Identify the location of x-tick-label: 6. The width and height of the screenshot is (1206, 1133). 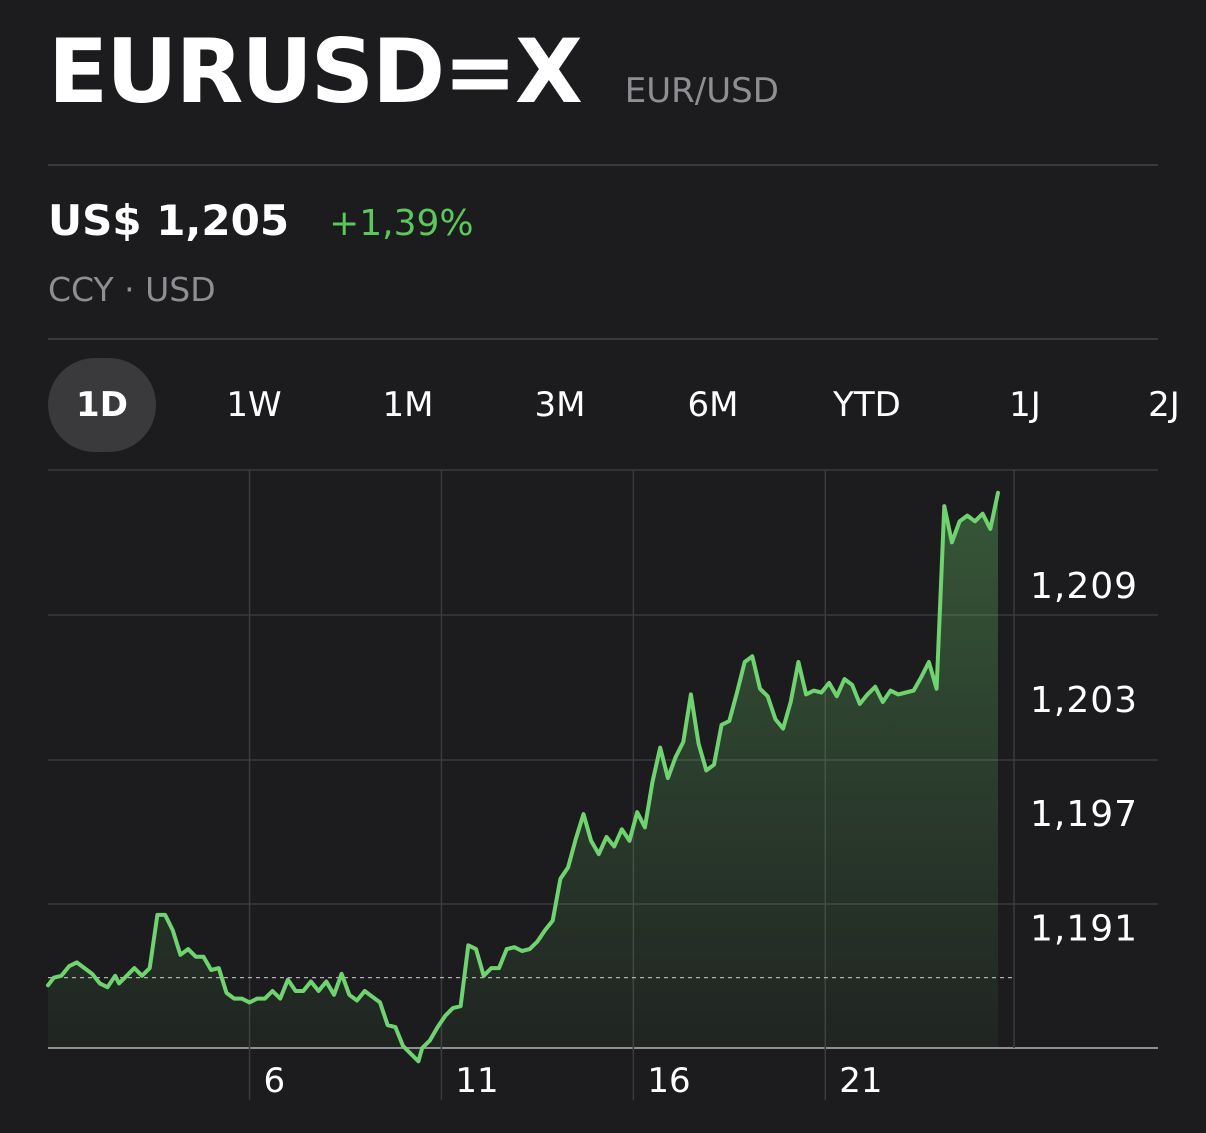
(275, 1081).